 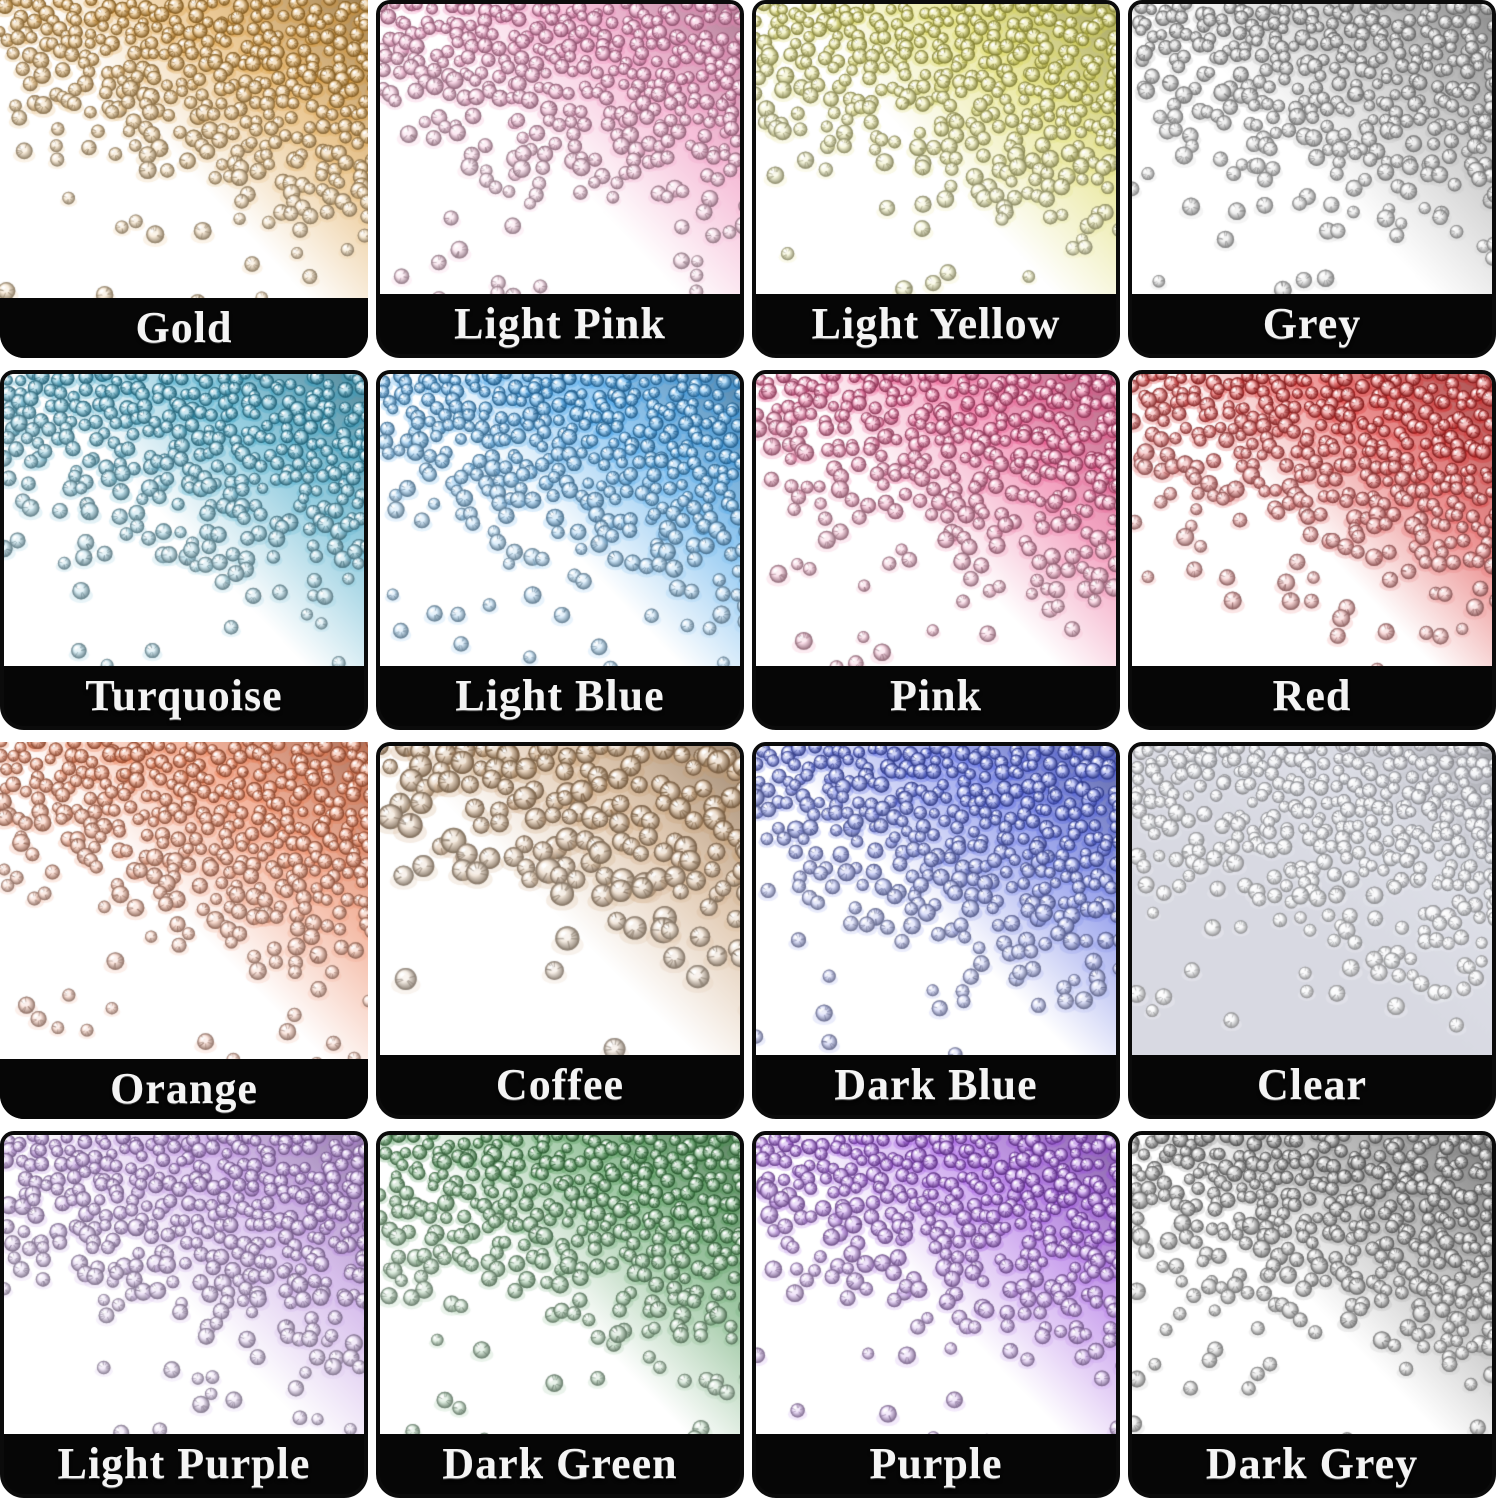 I want to click on swatch-cell-gold: Gold, so click(x=184, y=179).